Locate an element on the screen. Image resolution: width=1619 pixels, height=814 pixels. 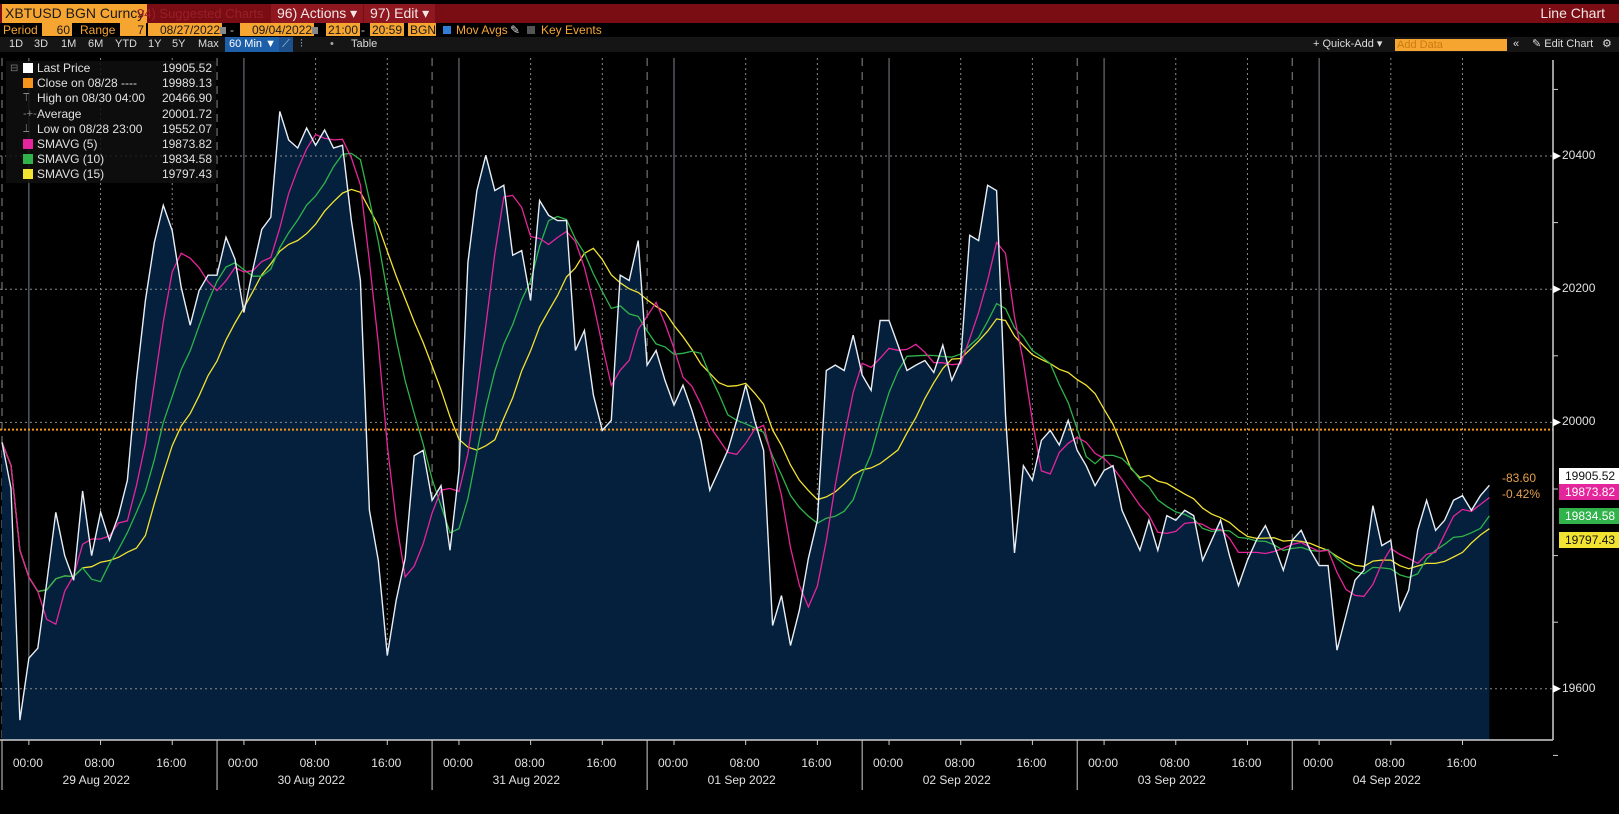
interval-dropdown: 60 Min ▼ is located at coordinates (252, 44).